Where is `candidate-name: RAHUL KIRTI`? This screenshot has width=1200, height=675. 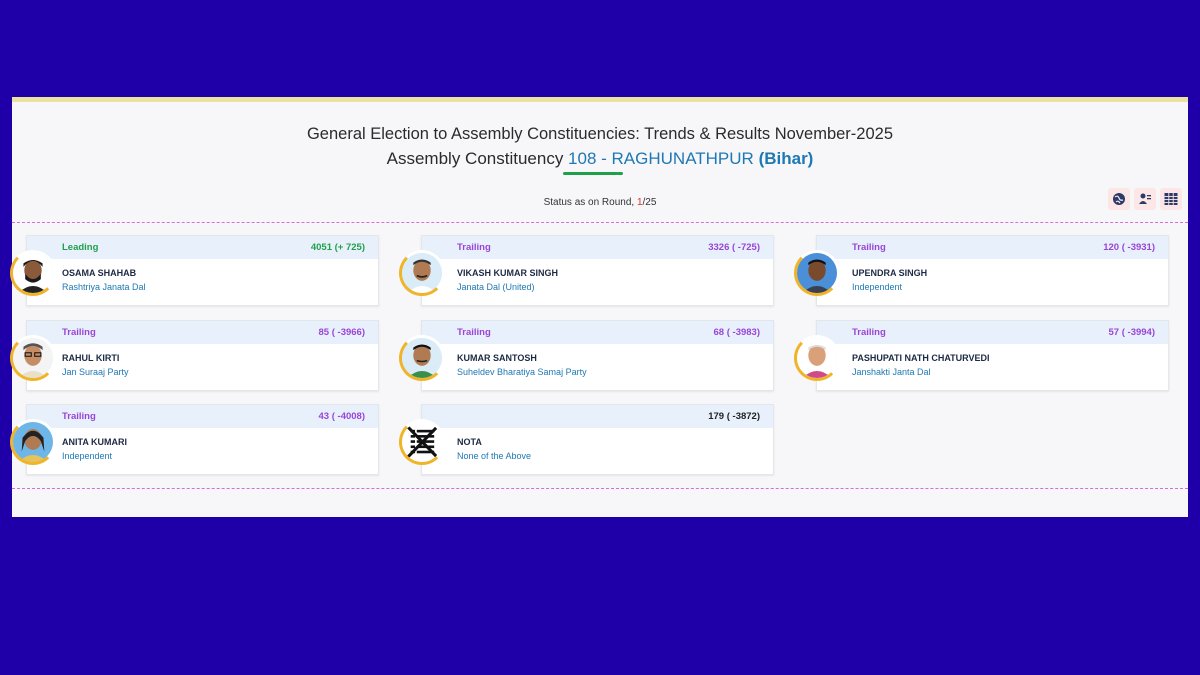
candidate-name: RAHUL KIRTI is located at coordinates (91, 358).